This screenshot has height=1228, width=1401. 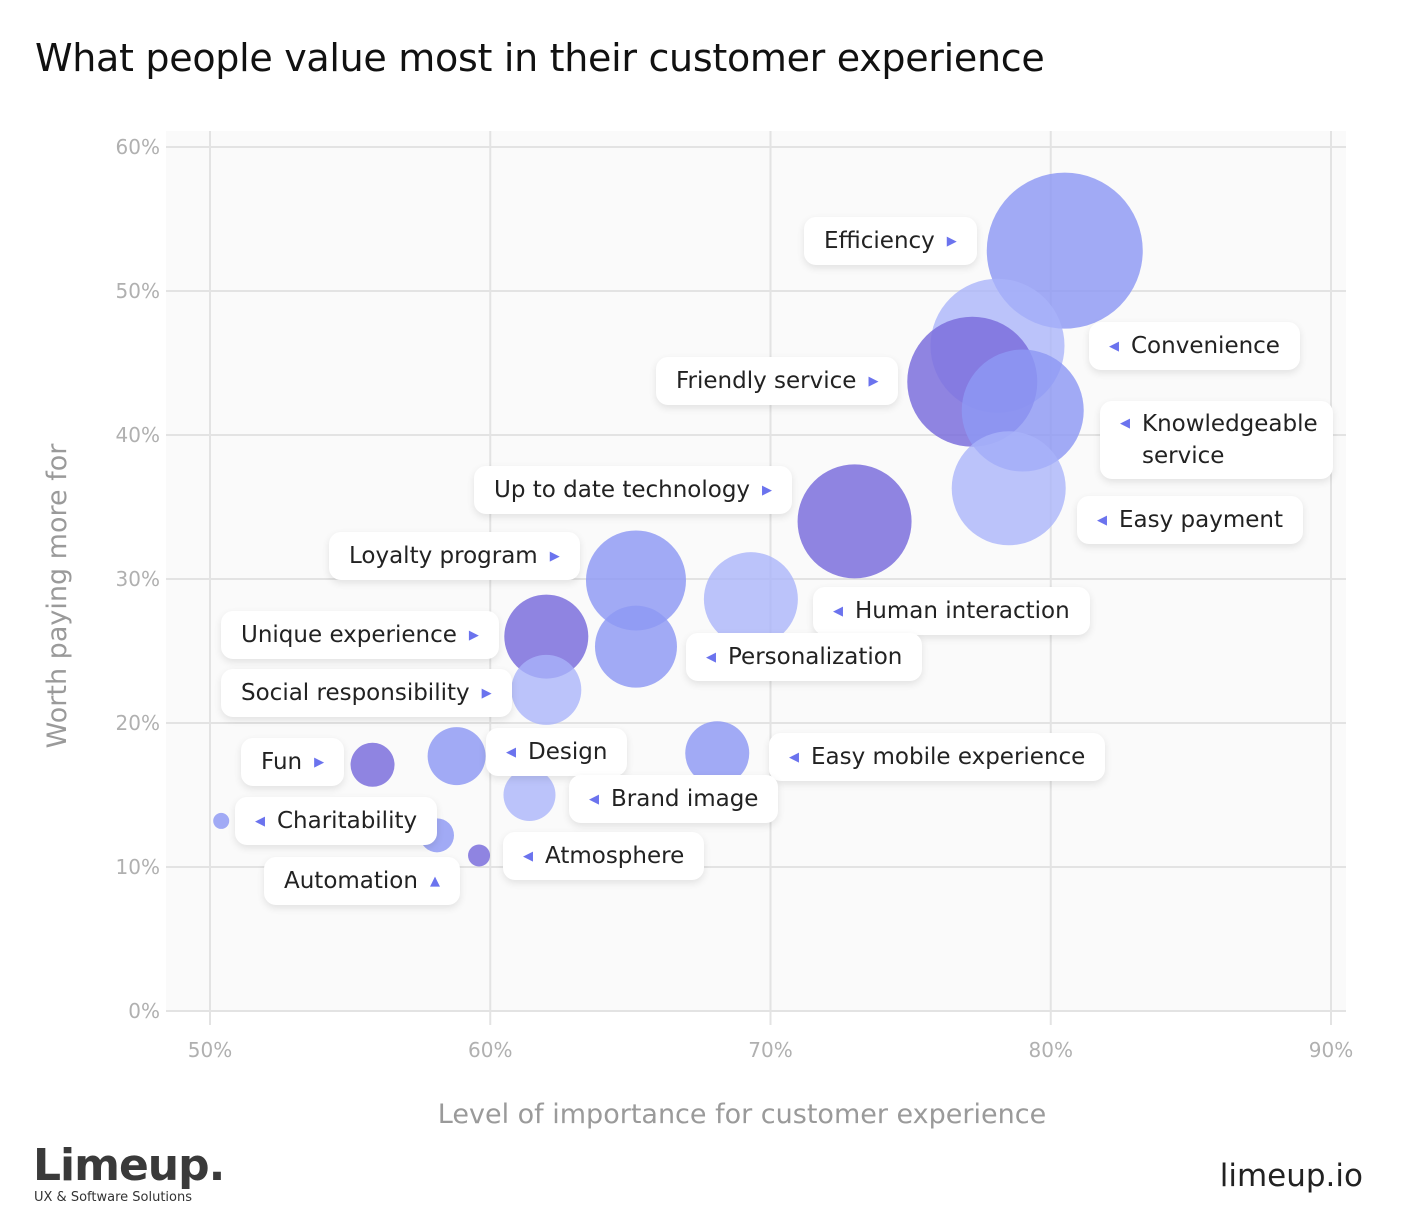 I want to click on data-label: ◀ Knowledgeable service, so click(x=1216, y=440).